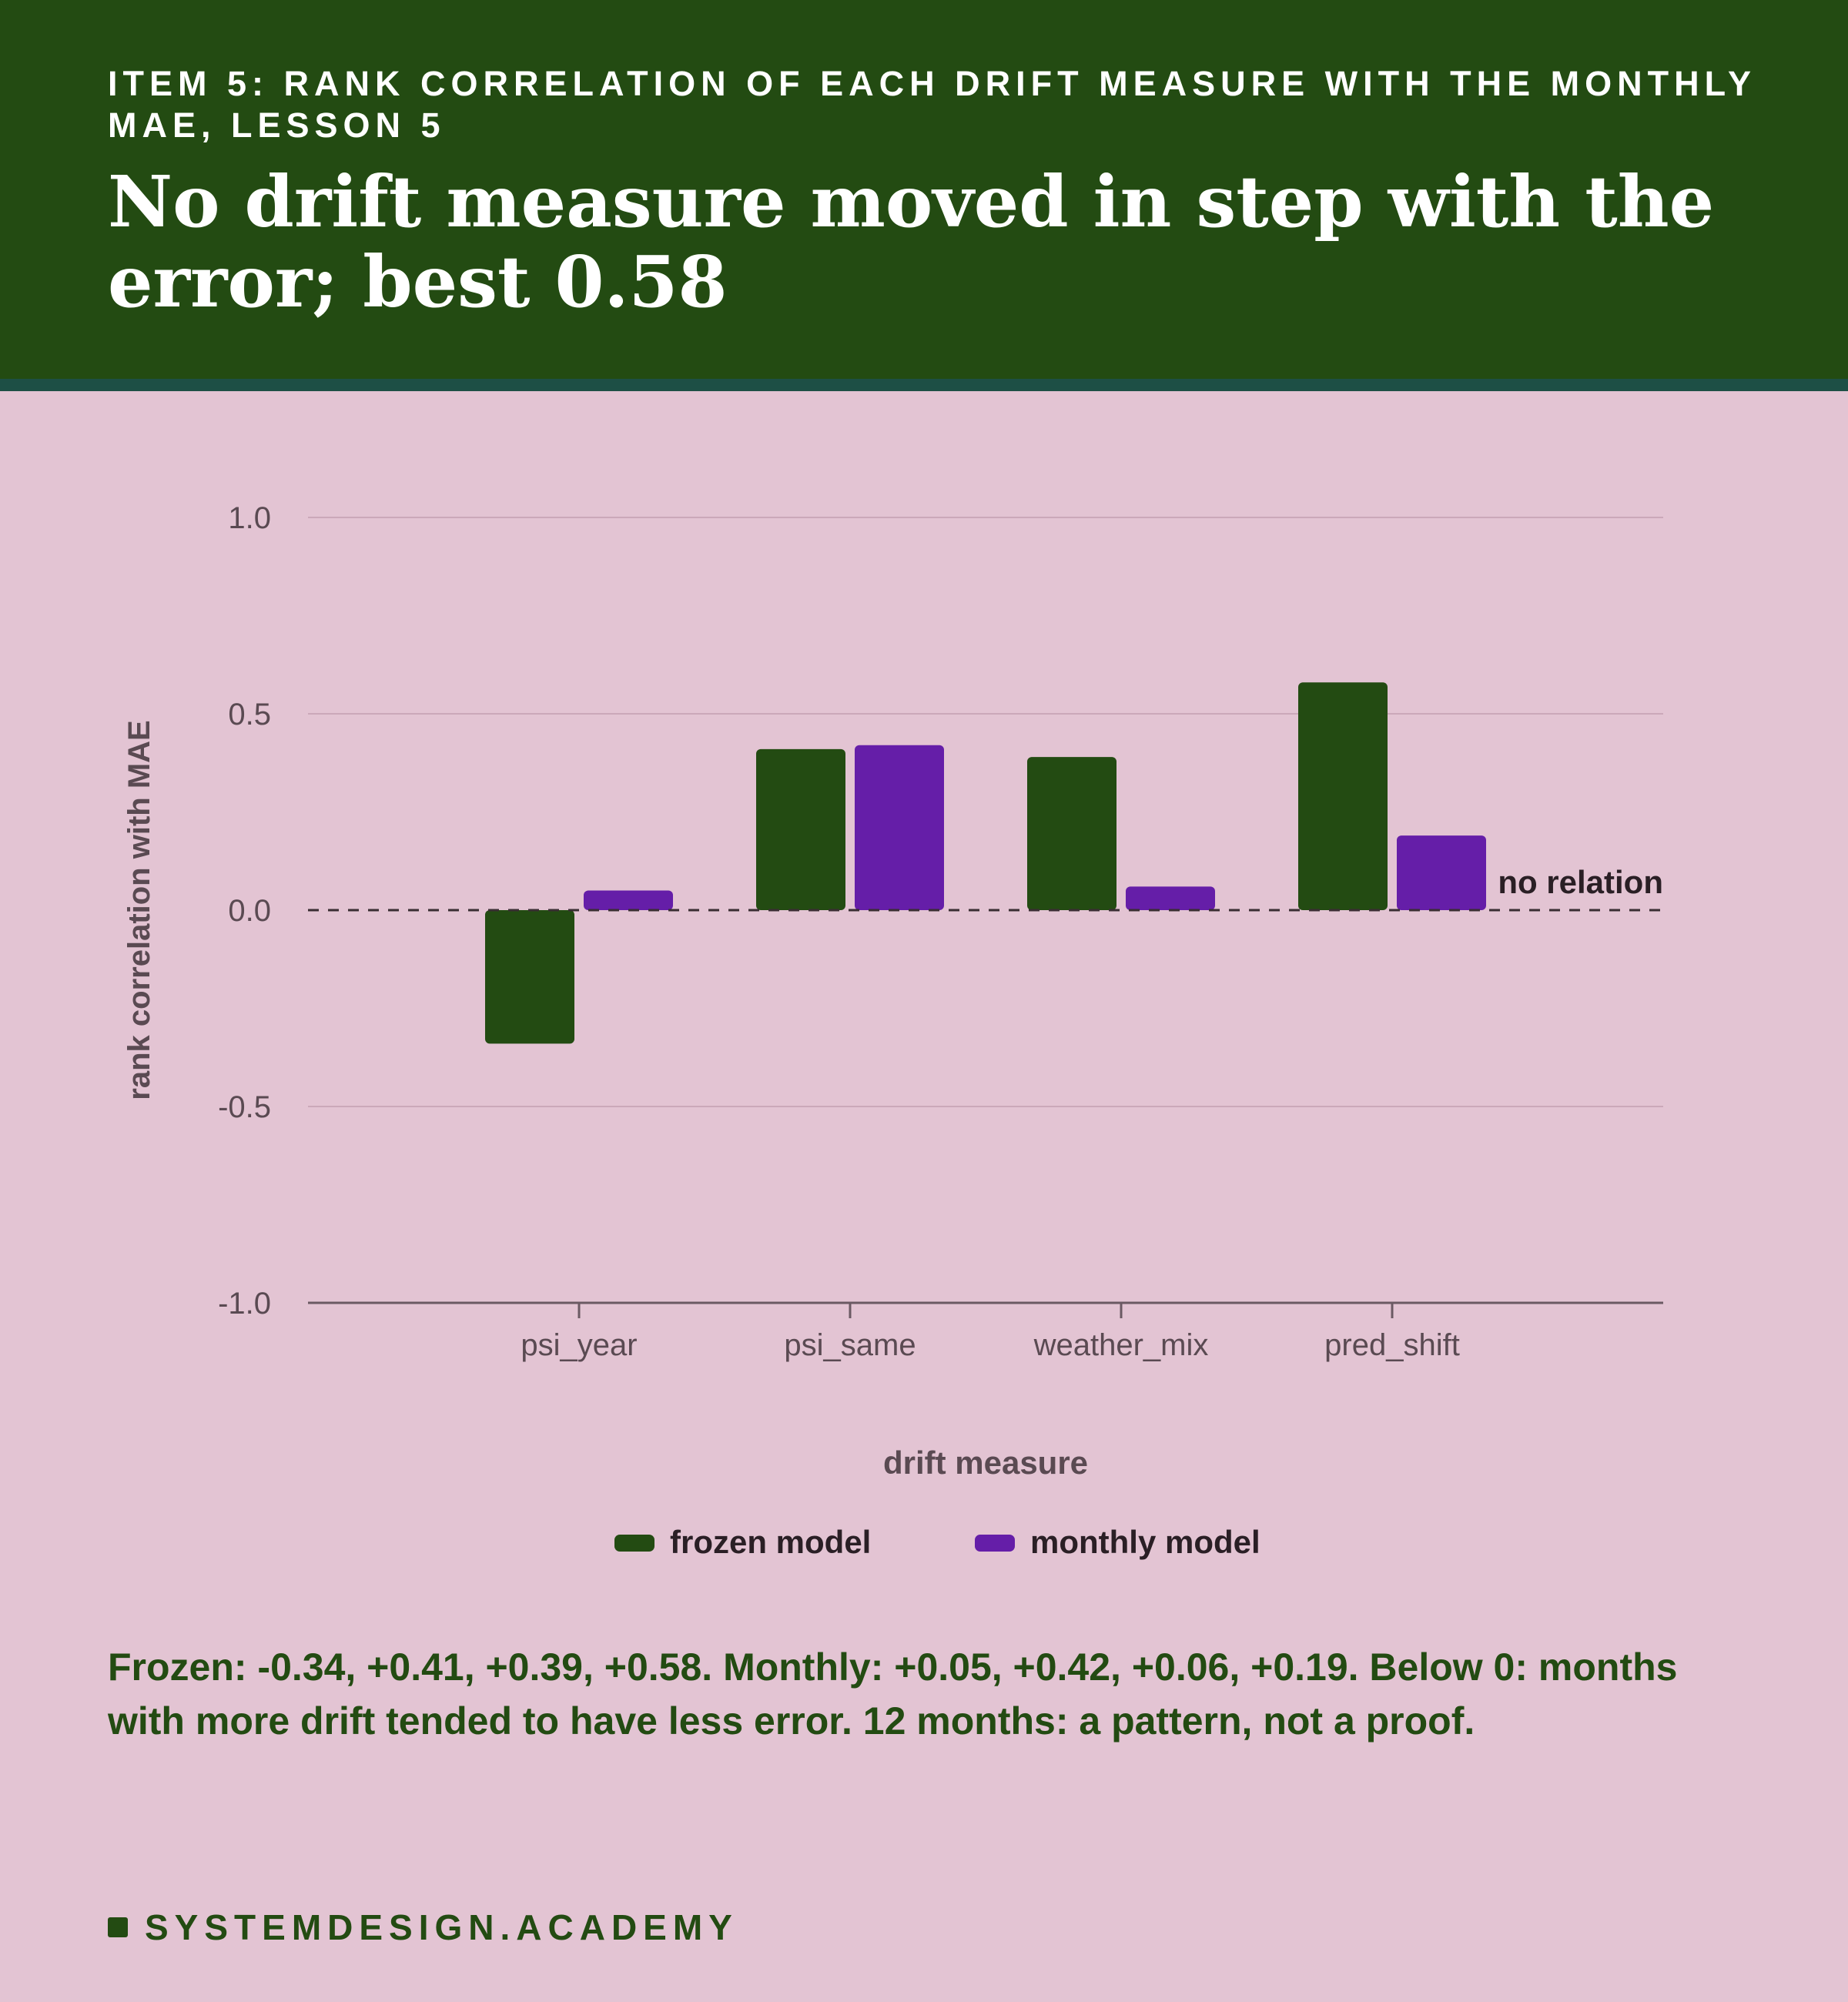 This screenshot has width=1848, height=2002. What do you see at coordinates (1343, 796) in the screenshot?
I see `bar-frozen-pred_shift` at bounding box center [1343, 796].